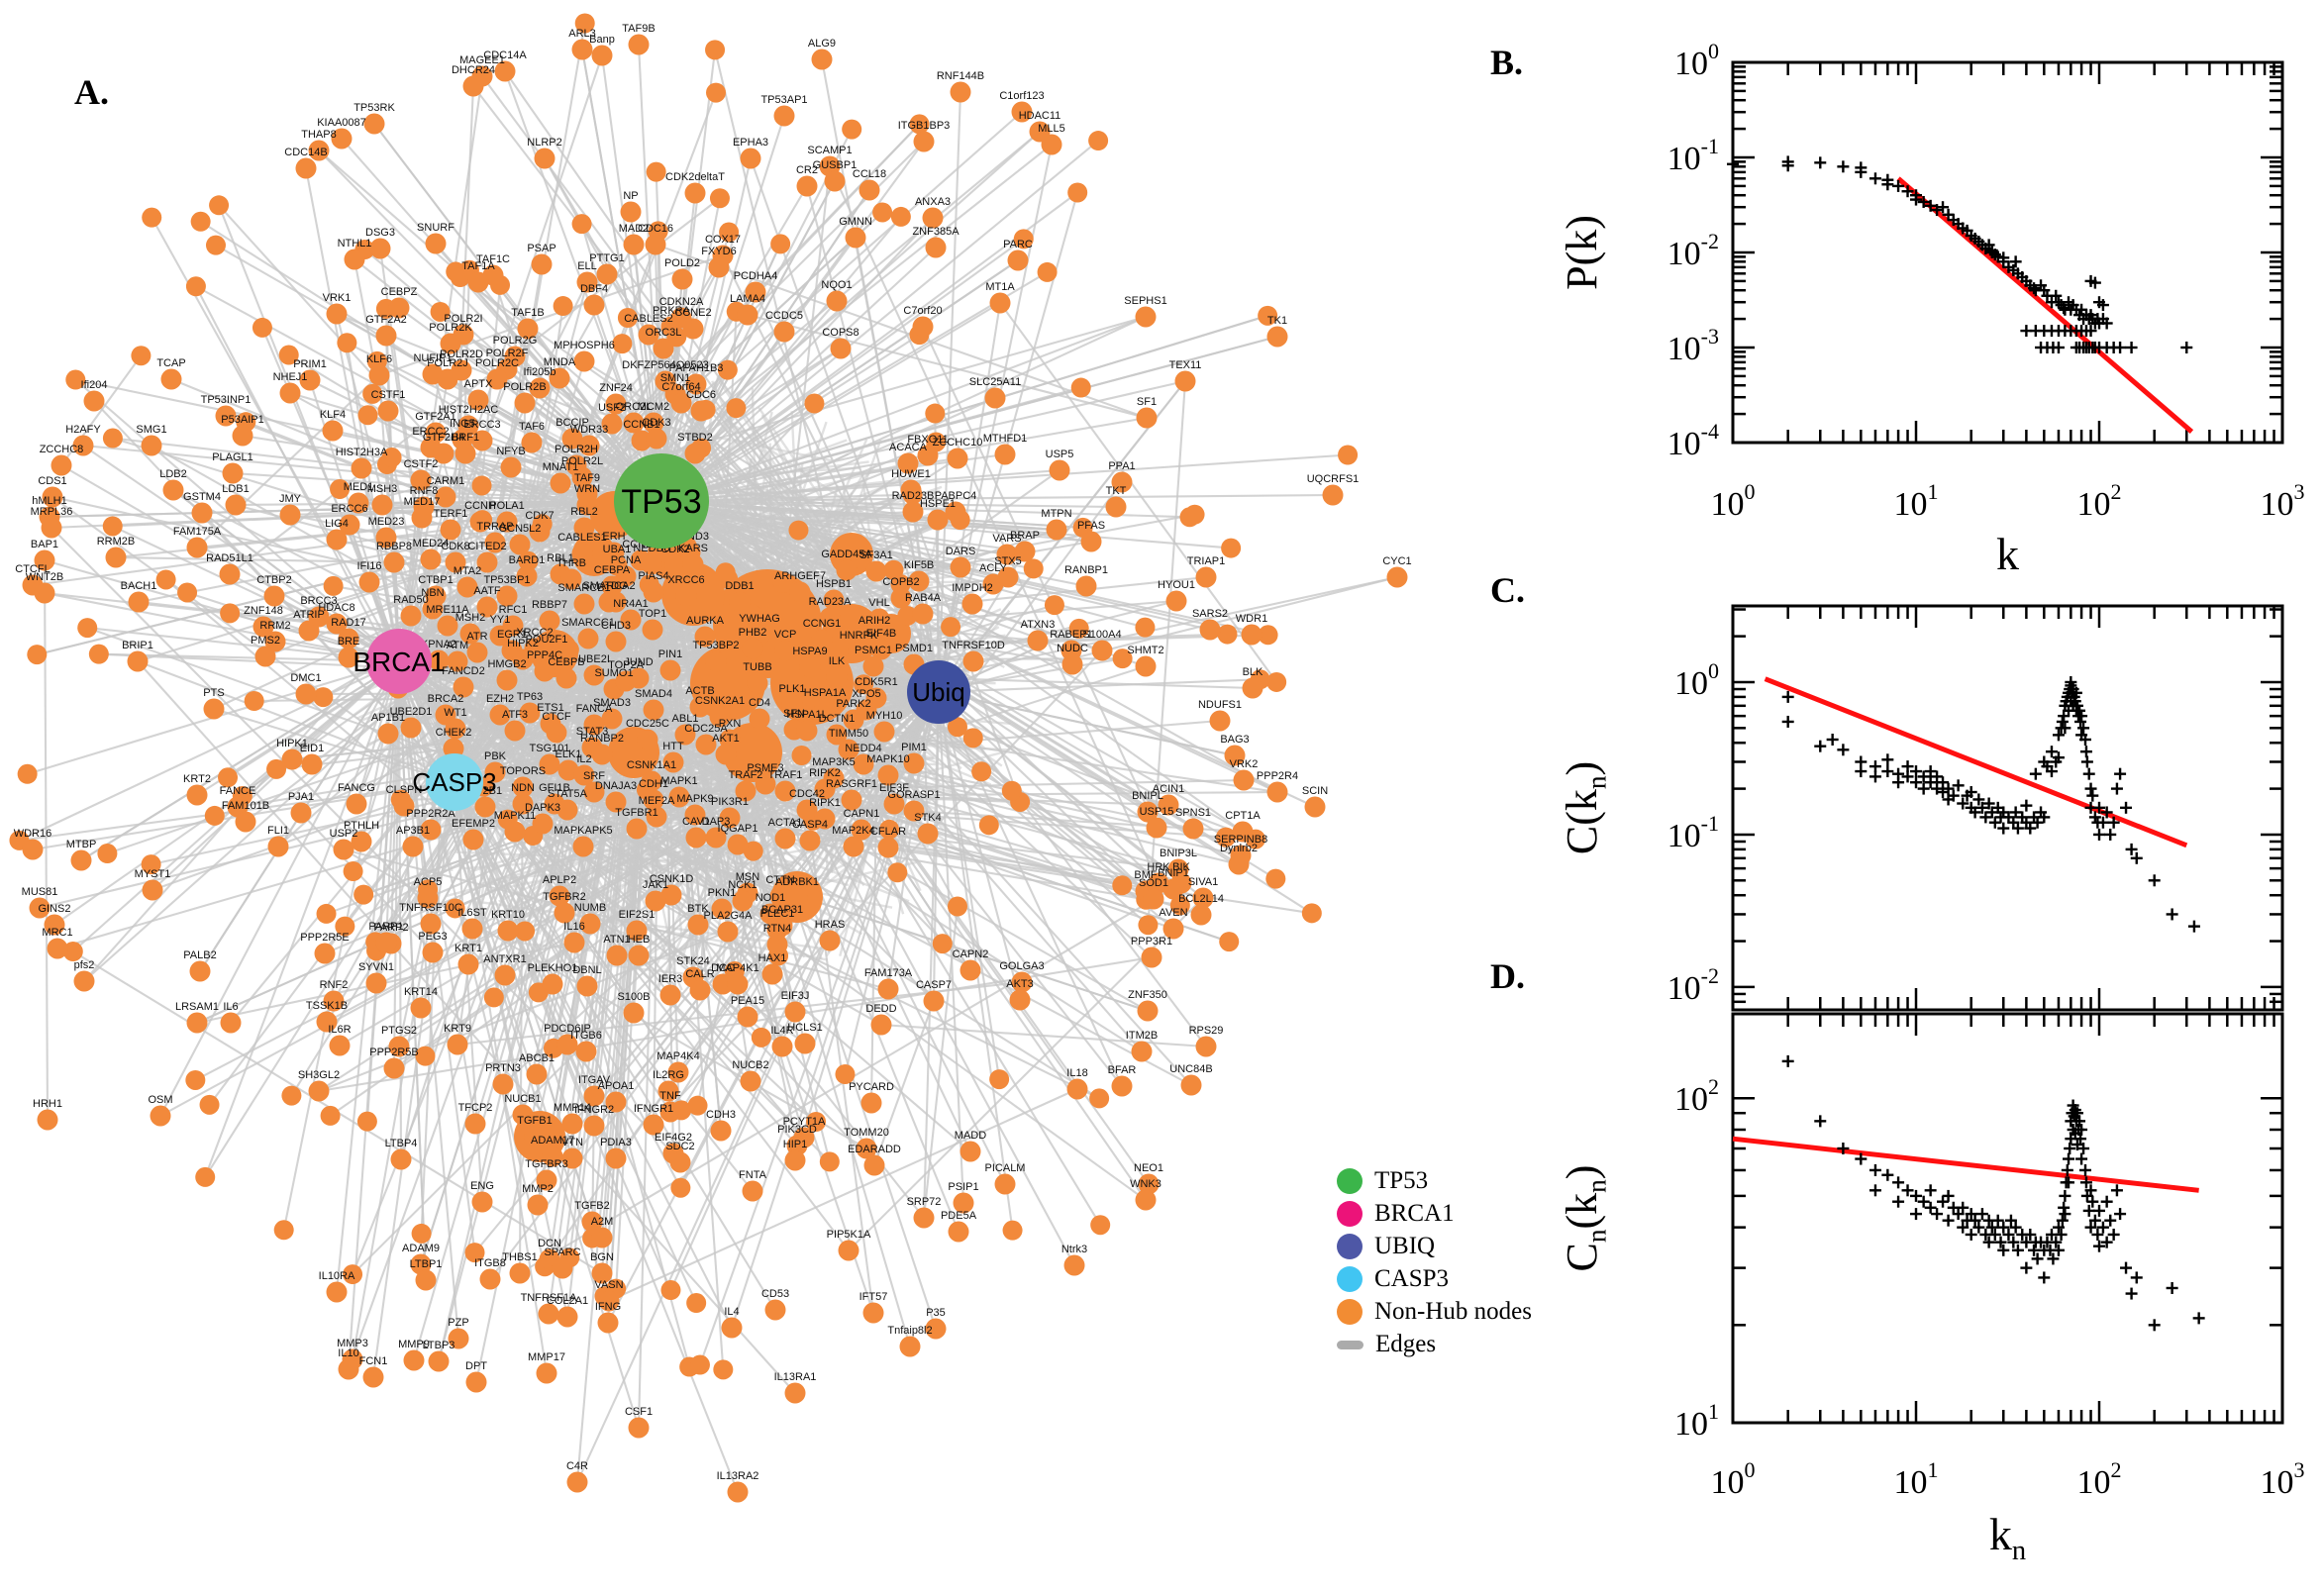 This screenshot has width=2323, height=1596. I want to click on node-label: PPP2R4, so click(1277, 776).